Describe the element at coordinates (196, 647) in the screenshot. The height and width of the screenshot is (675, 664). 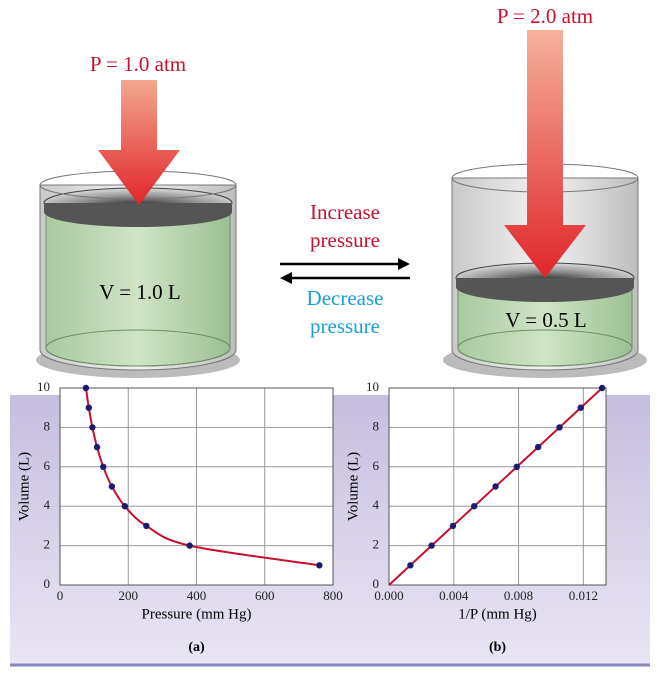
I see `caption: (a)` at that location.